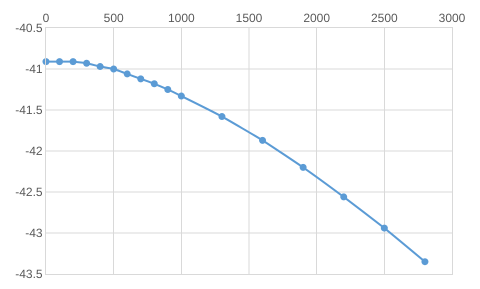  Describe the element at coordinates (181, 18) in the screenshot. I see `x-tick-label: 1000` at that location.